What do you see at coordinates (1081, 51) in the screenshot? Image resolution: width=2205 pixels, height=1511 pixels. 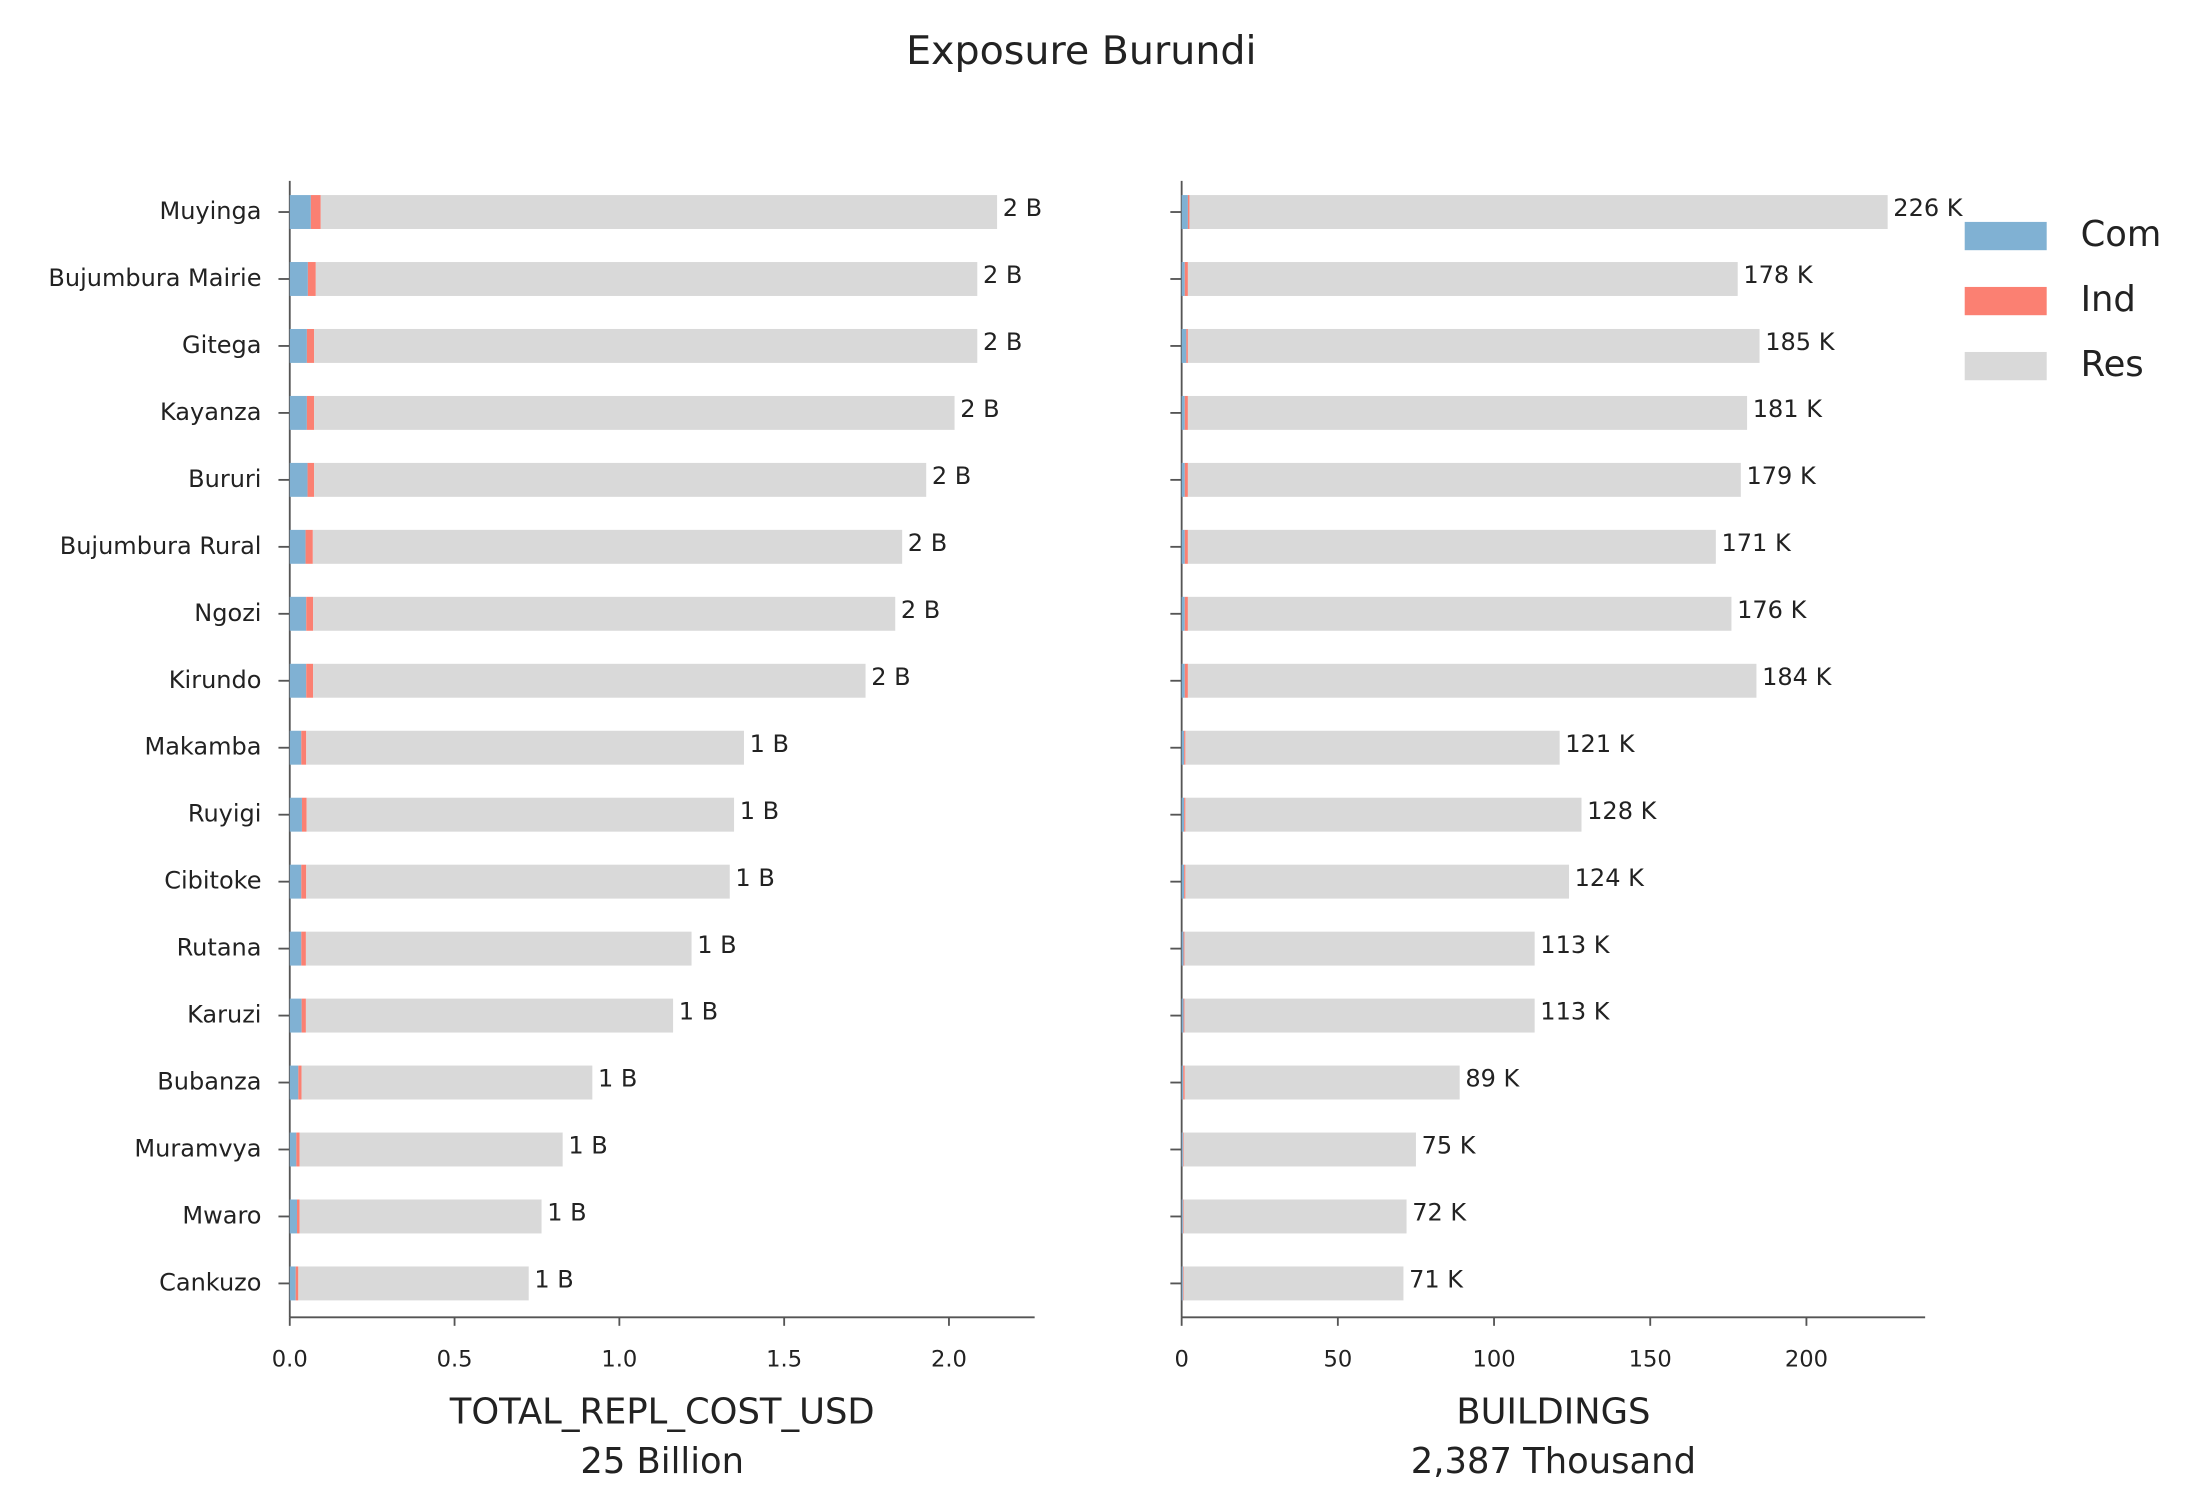 I see `figure-title: Exposure Burundi` at bounding box center [1081, 51].